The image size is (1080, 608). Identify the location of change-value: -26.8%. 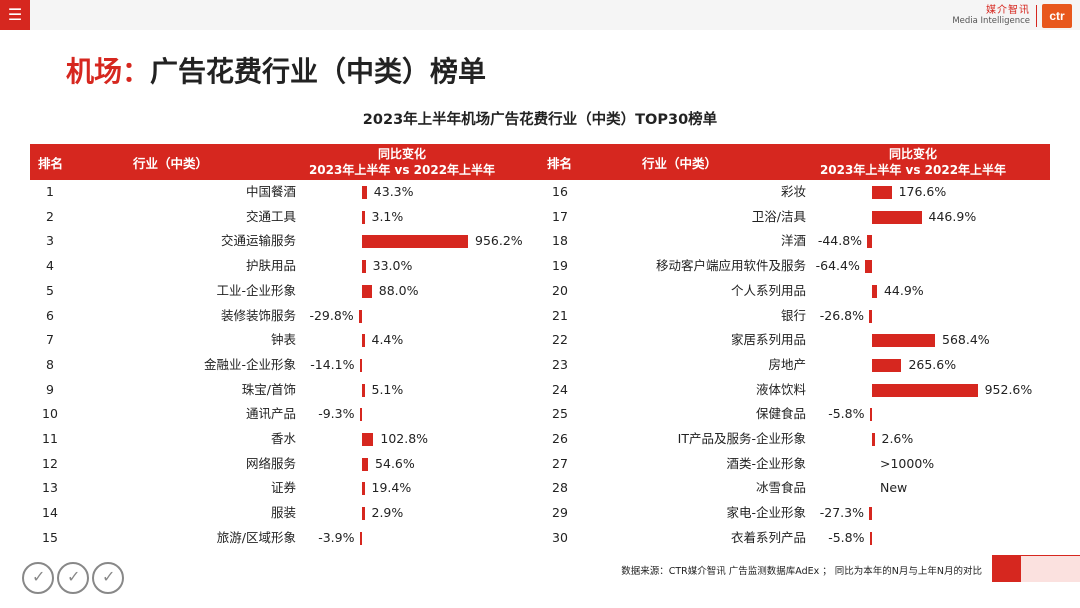
(842, 315).